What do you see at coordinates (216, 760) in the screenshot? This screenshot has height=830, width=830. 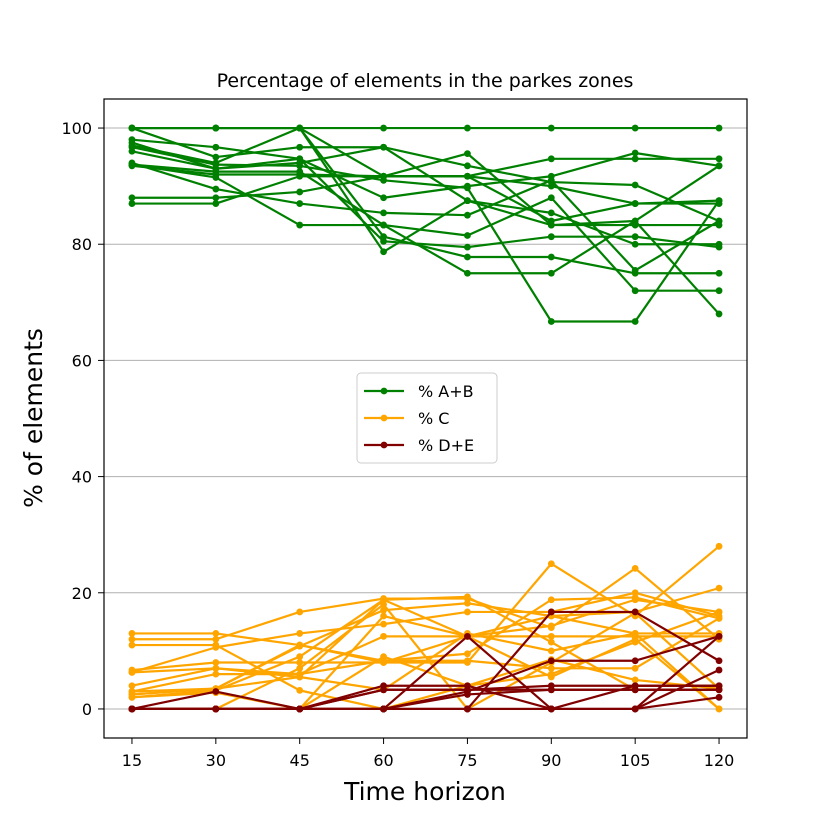 I see `x-tick-label: 30` at bounding box center [216, 760].